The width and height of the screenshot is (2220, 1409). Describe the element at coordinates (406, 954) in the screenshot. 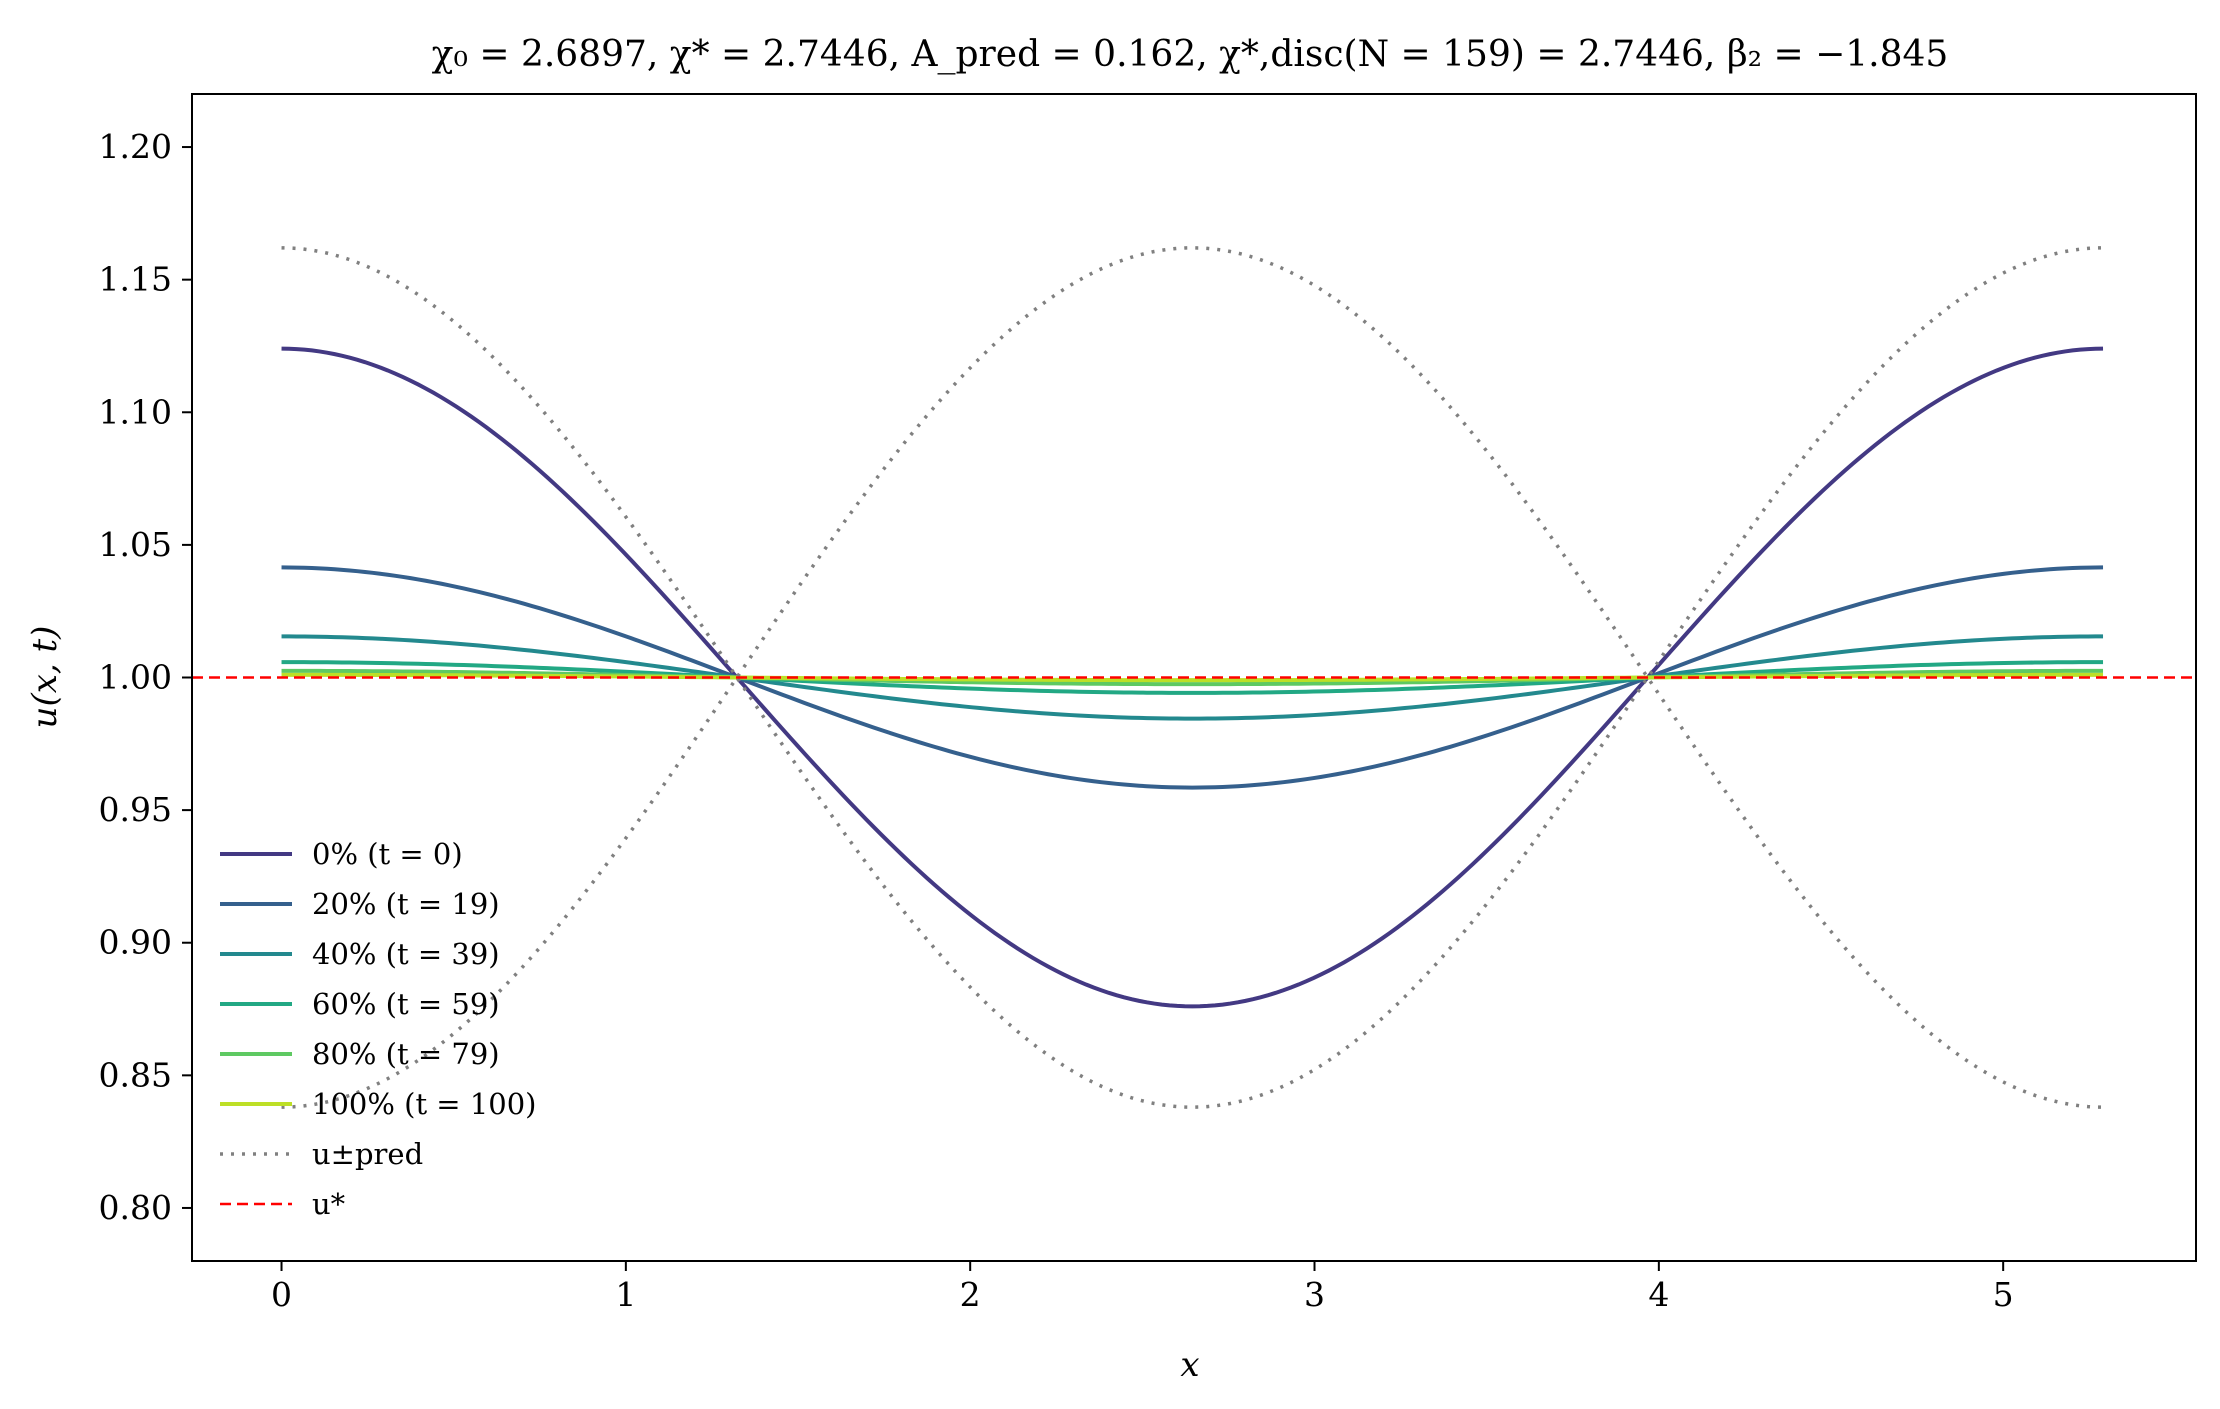

I see `legend-label-2: 40% (t = 39)` at that location.